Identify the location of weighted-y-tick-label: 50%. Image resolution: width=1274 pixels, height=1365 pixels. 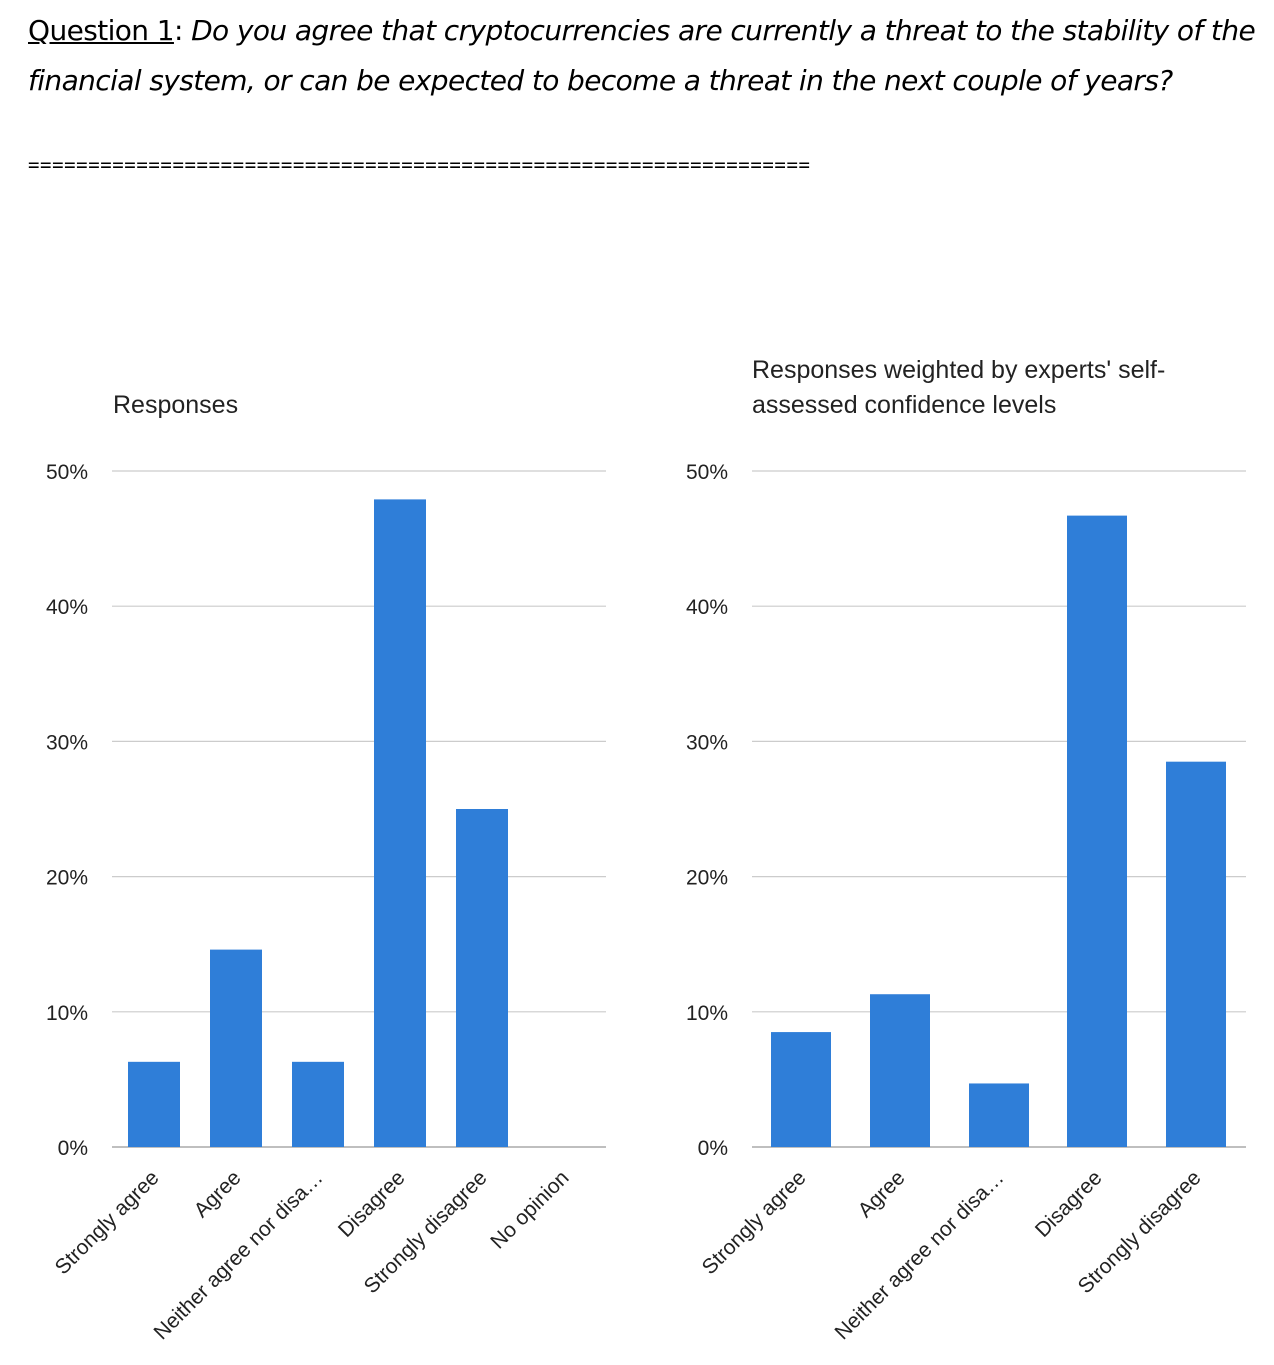
(707, 472).